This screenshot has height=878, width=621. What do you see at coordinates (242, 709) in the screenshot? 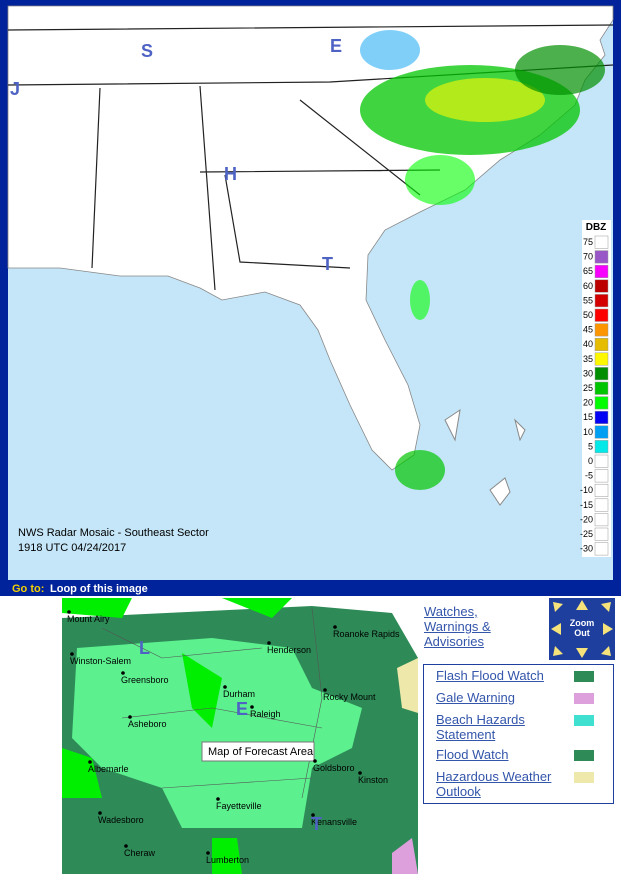
I see `map-marker: E` at bounding box center [242, 709].